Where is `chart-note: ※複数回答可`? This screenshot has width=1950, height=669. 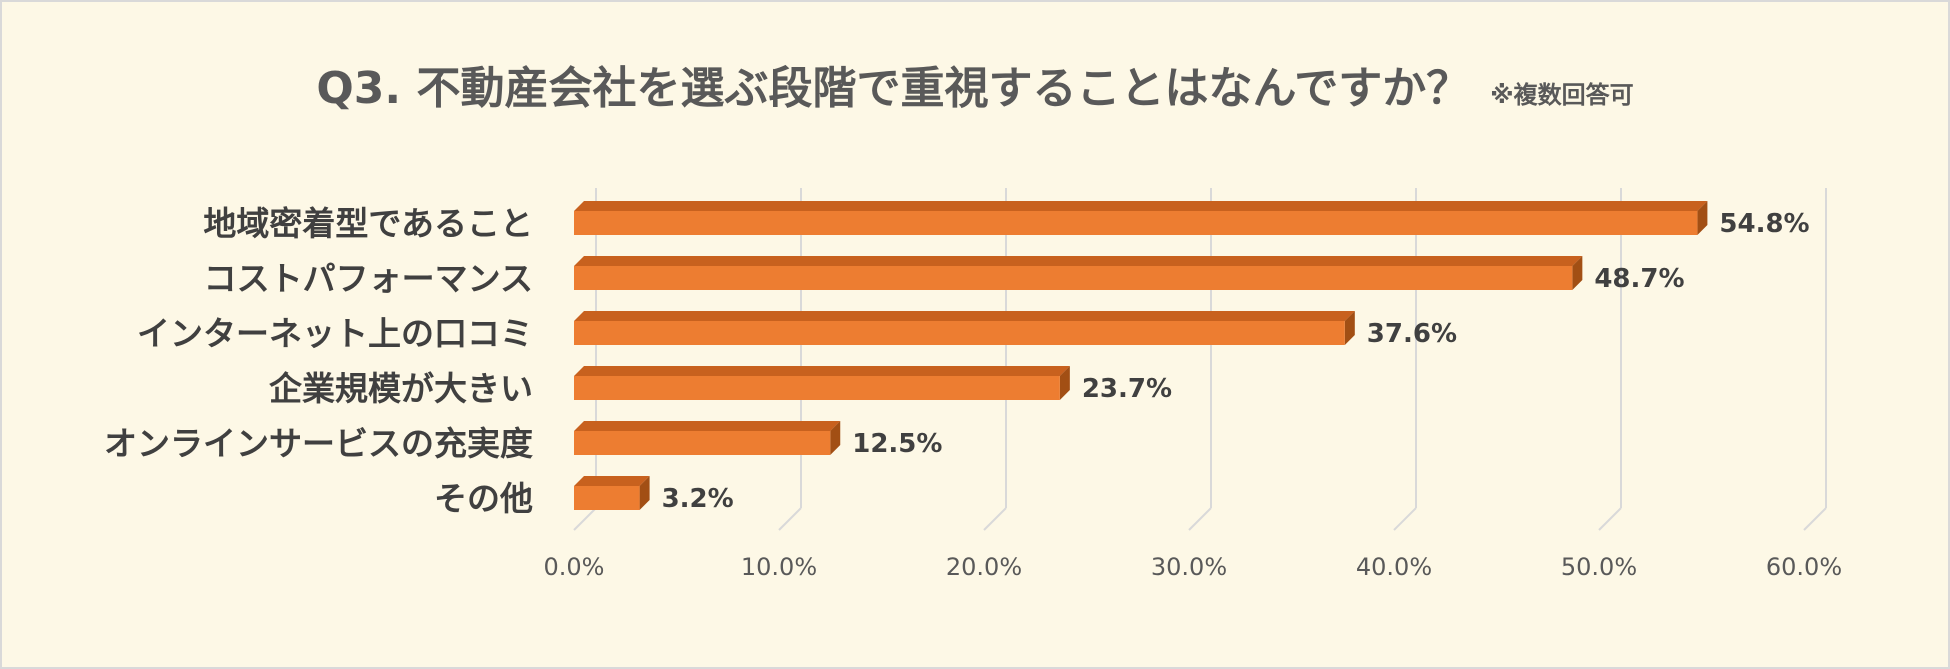
chart-note: ※複数回答可 is located at coordinates (1562, 95).